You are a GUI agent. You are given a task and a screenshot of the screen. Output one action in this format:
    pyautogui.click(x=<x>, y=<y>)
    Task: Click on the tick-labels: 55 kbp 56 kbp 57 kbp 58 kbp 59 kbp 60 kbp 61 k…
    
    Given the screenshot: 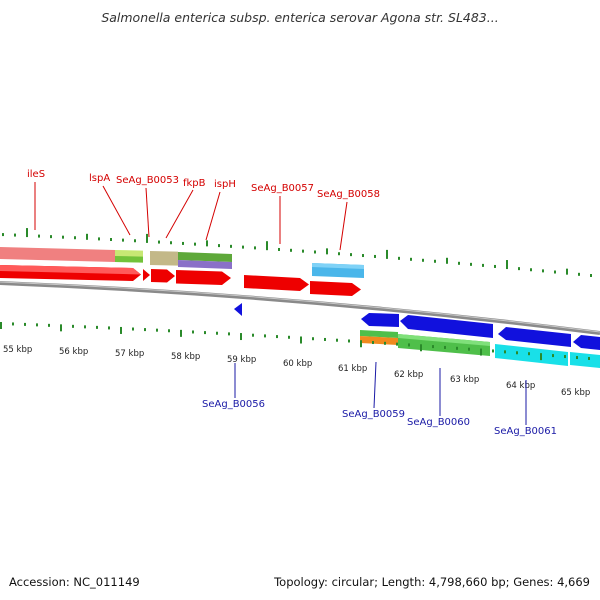 What is the action you would take?
    pyautogui.click(x=296, y=371)
    